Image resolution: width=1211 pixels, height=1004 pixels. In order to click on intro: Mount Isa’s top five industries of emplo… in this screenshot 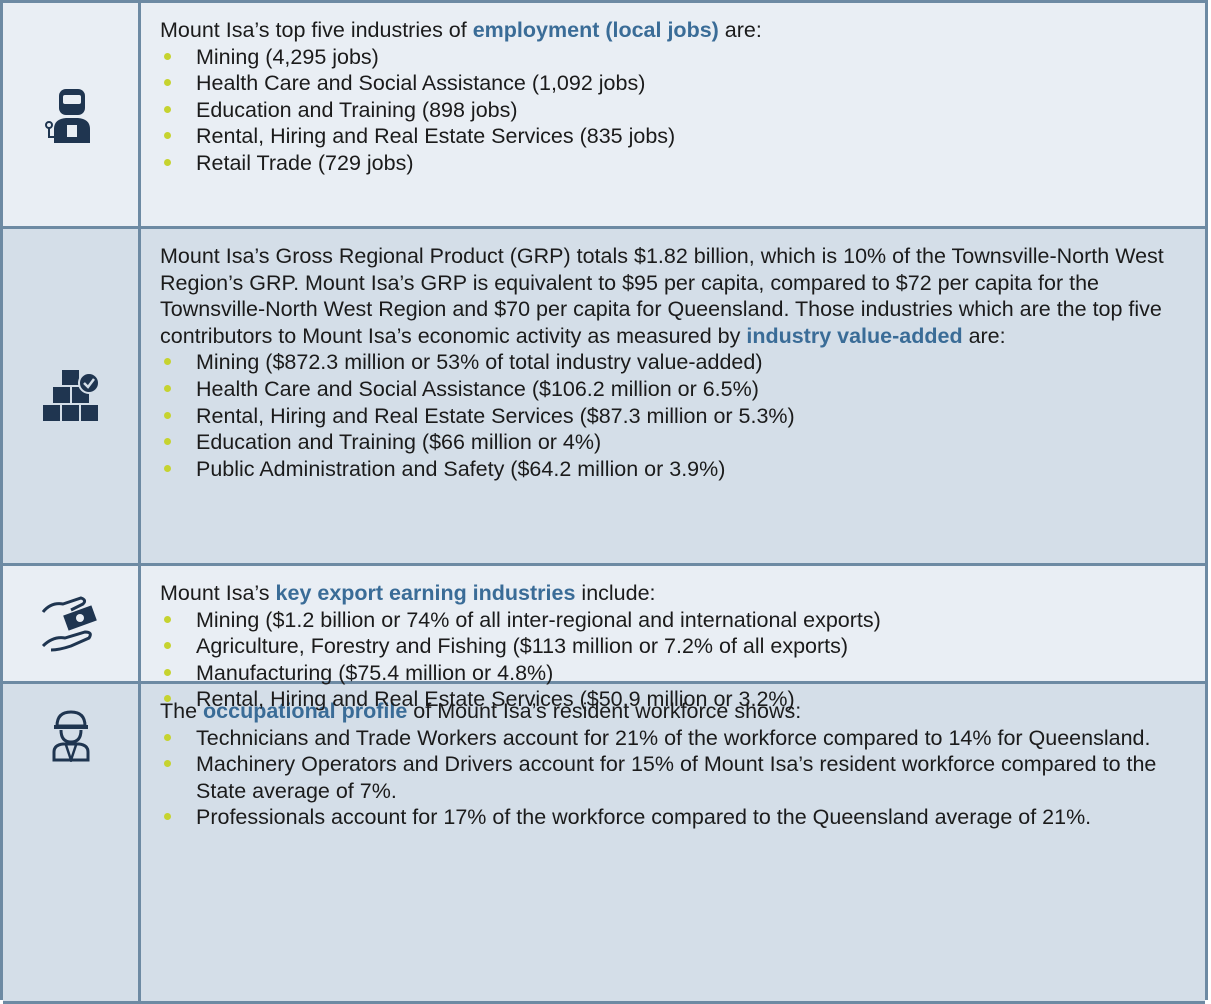, I will do `click(667, 30)`.